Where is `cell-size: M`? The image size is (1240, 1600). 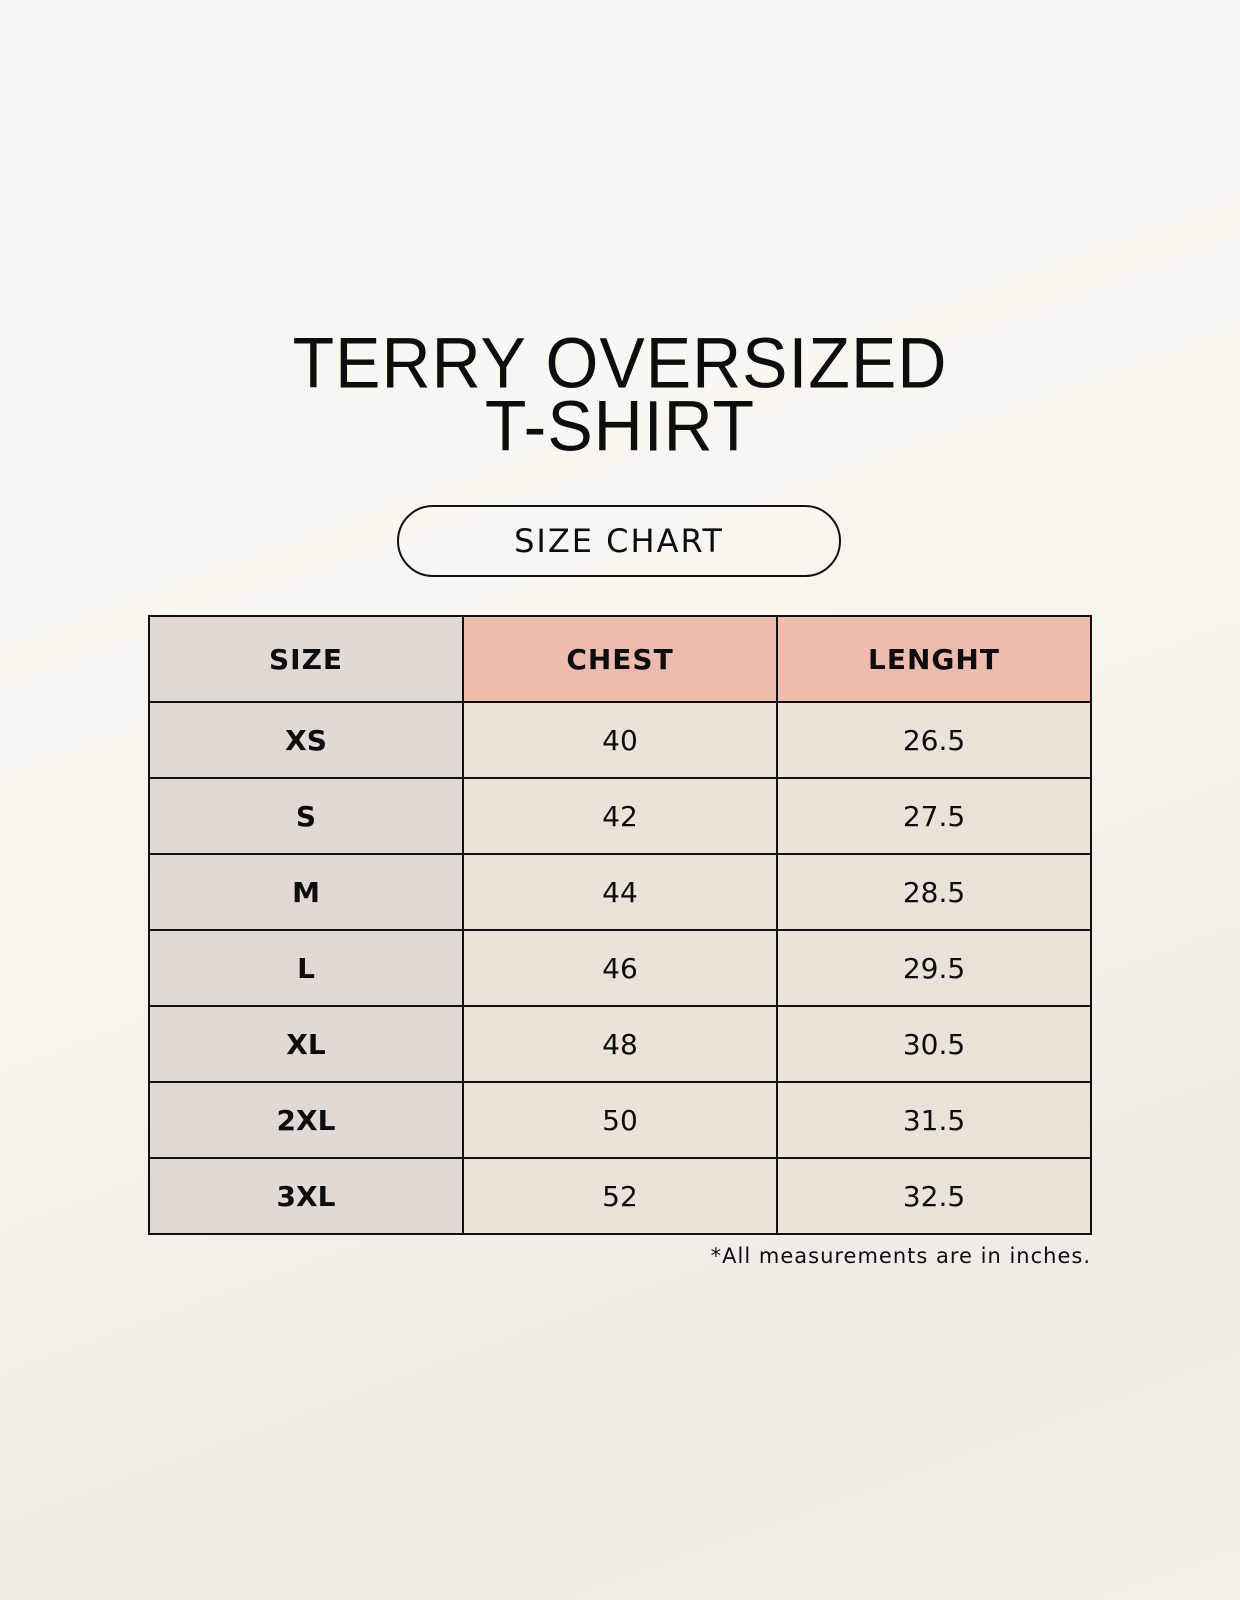 cell-size: M is located at coordinates (306, 892).